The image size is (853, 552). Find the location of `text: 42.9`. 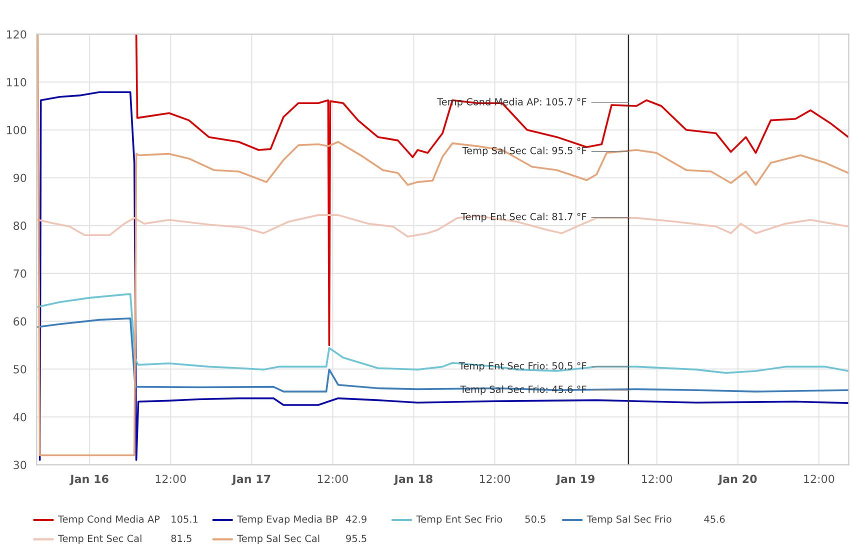

text: 42.9 is located at coordinates (356, 519).